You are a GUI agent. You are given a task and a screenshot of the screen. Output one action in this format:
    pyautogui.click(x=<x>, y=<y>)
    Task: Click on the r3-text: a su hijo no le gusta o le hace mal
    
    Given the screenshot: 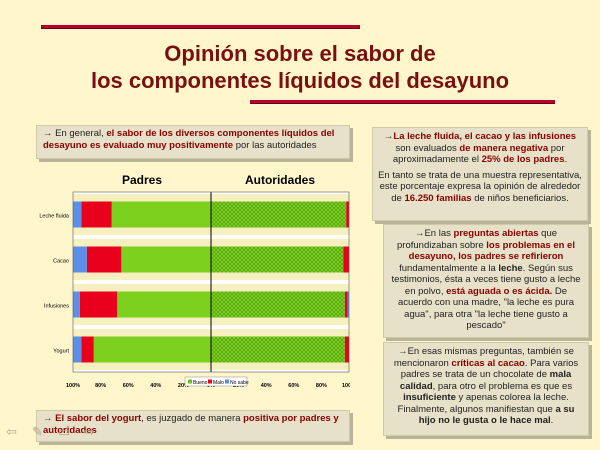 What is the action you would take?
    pyautogui.click(x=496, y=415)
    